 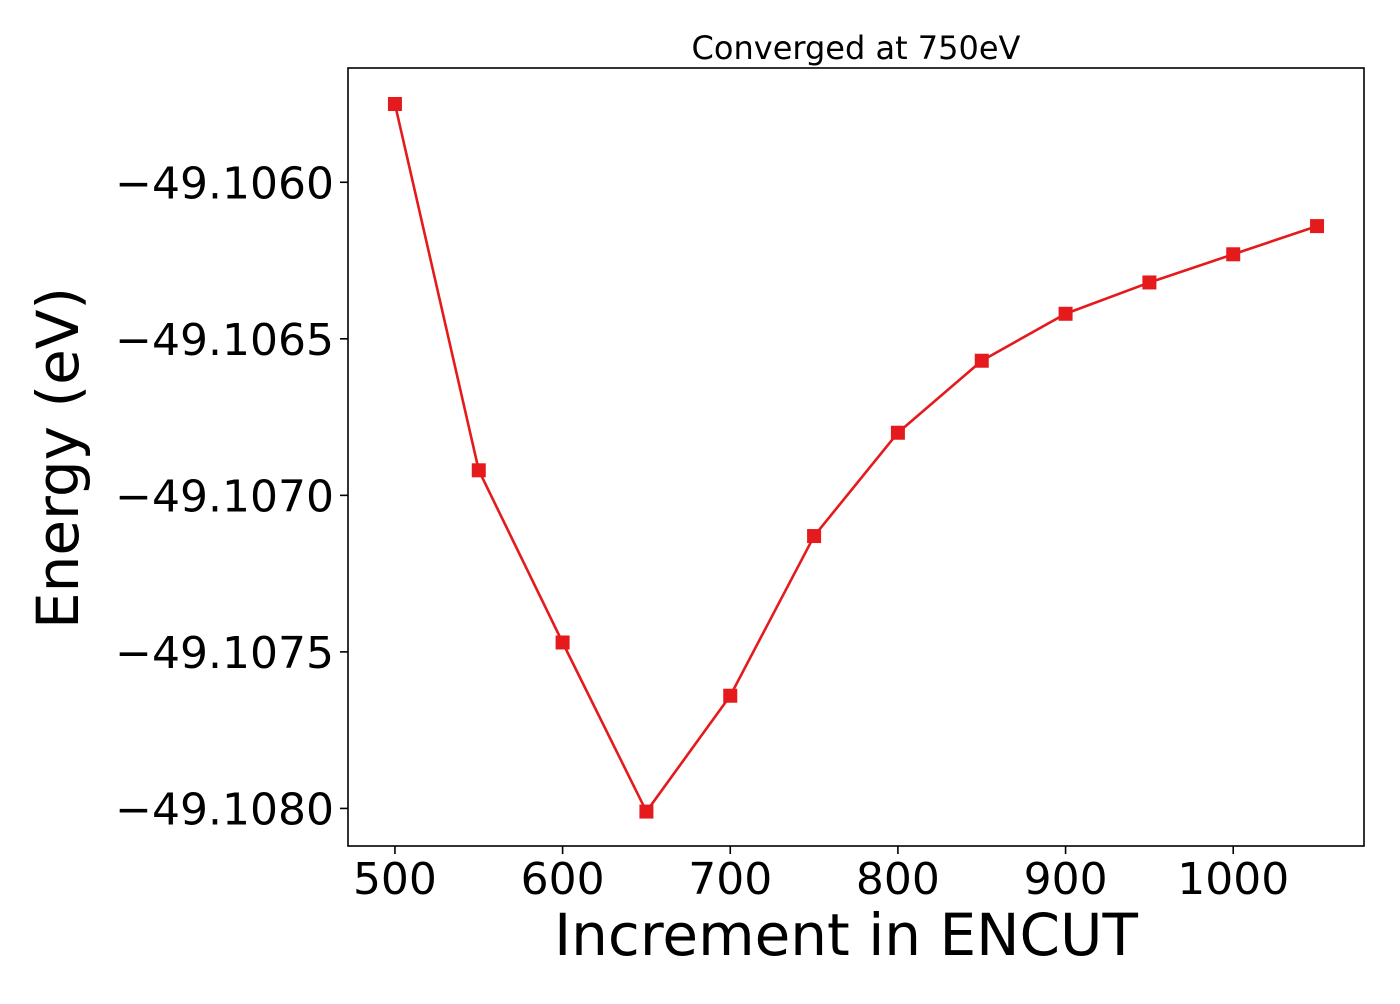 I want to click on y-tick-label: −49.1070, so click(x=224, y=496).